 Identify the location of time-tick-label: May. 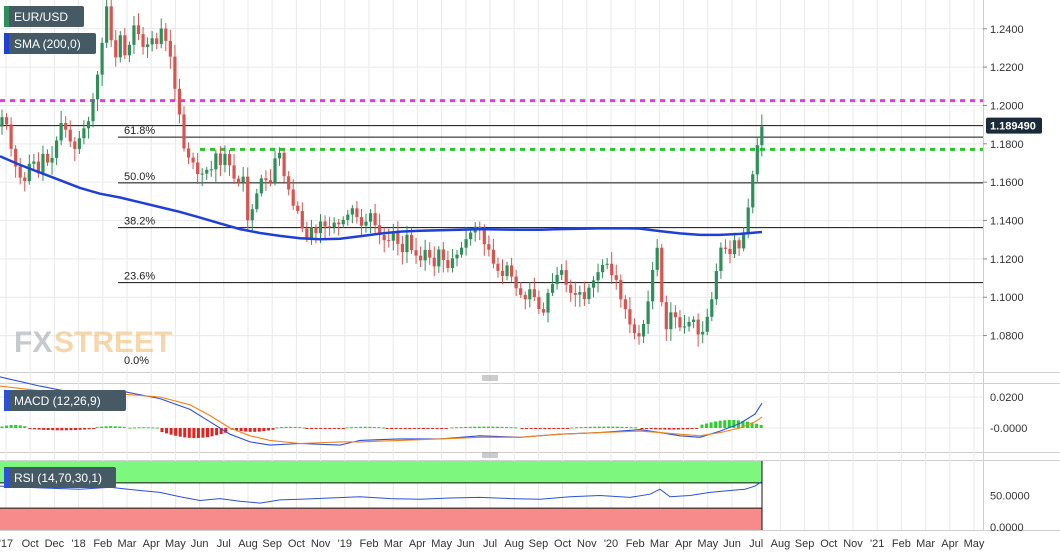
(441, 544).